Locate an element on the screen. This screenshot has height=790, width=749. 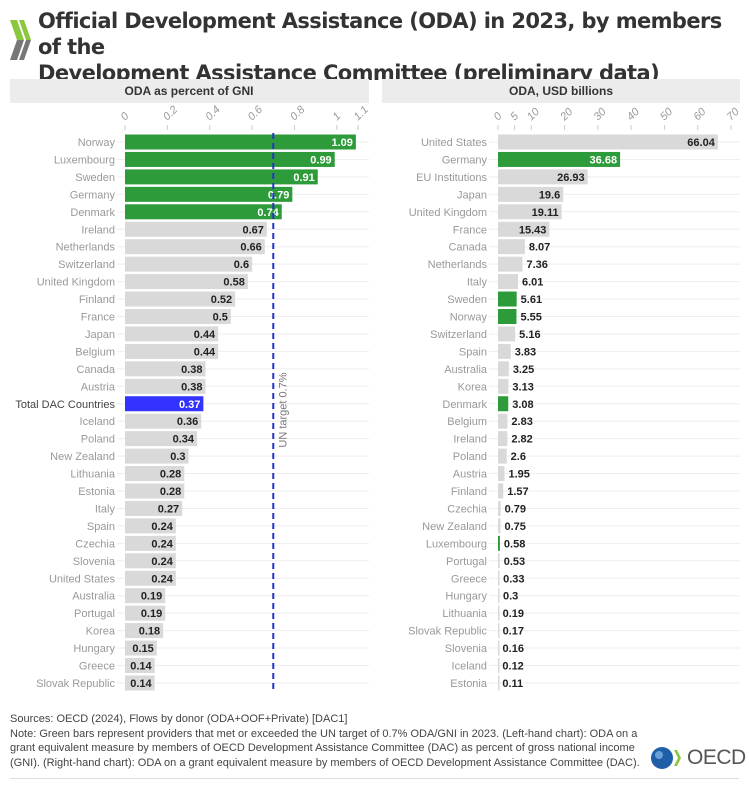
category-label: Greece is located at coordinates (469, 579).